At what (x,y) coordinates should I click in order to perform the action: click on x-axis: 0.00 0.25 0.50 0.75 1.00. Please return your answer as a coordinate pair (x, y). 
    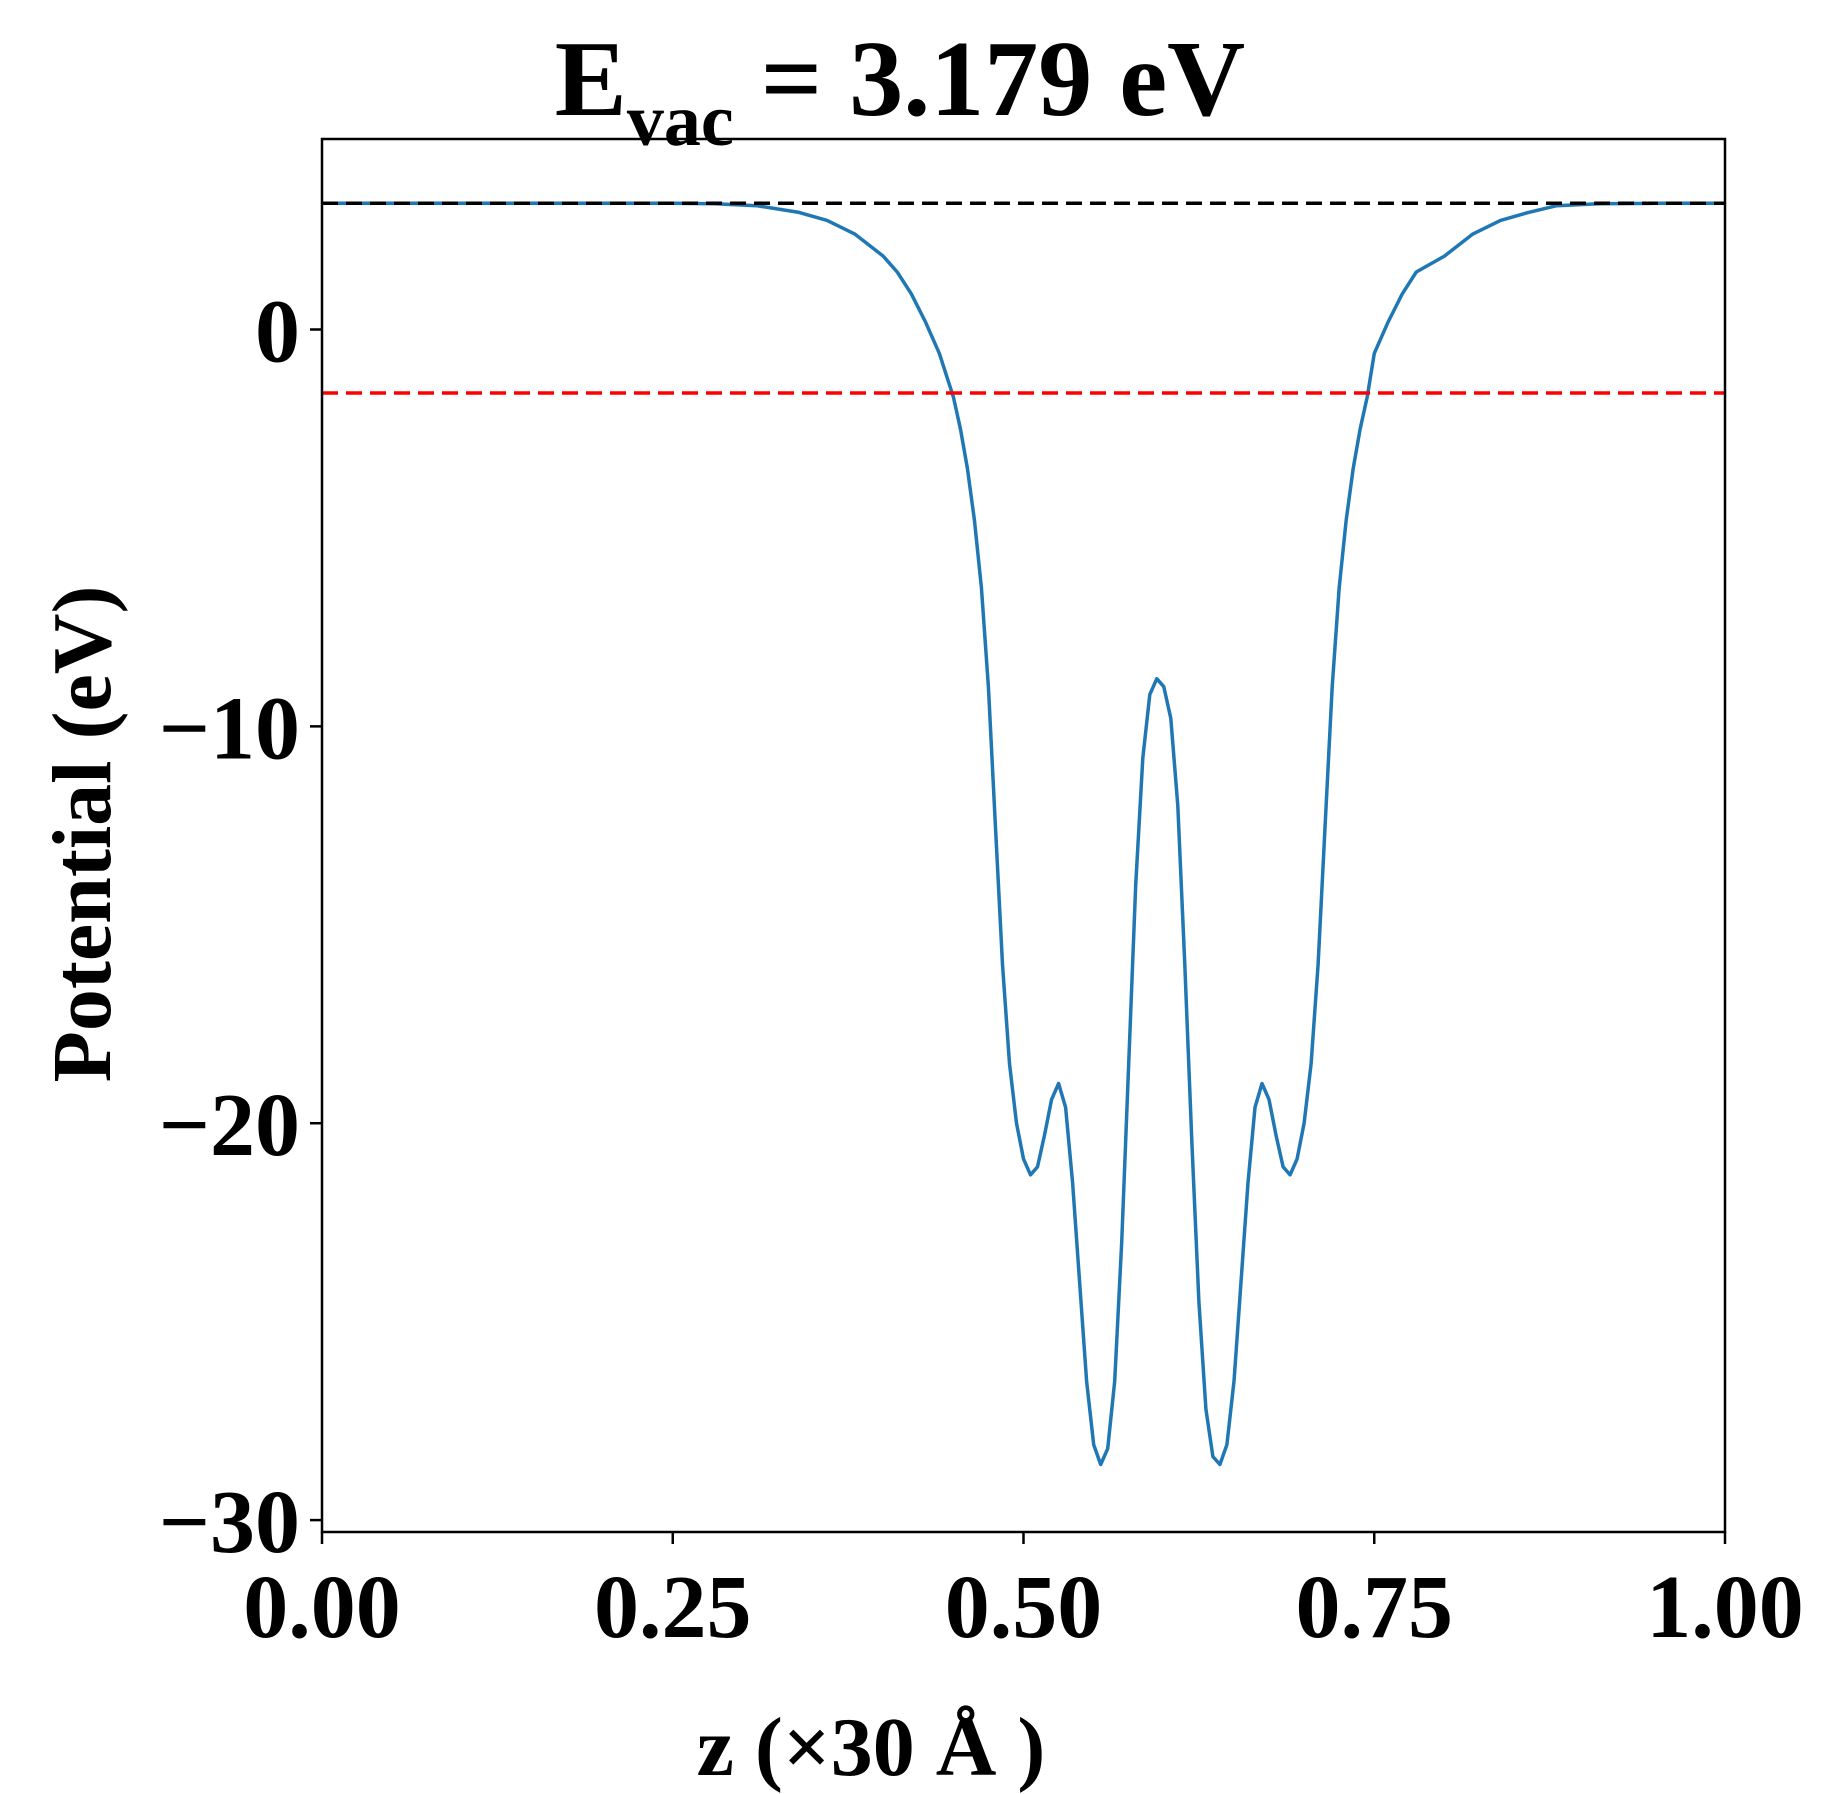
    Looking at the image, I should click on (1023, 1594).